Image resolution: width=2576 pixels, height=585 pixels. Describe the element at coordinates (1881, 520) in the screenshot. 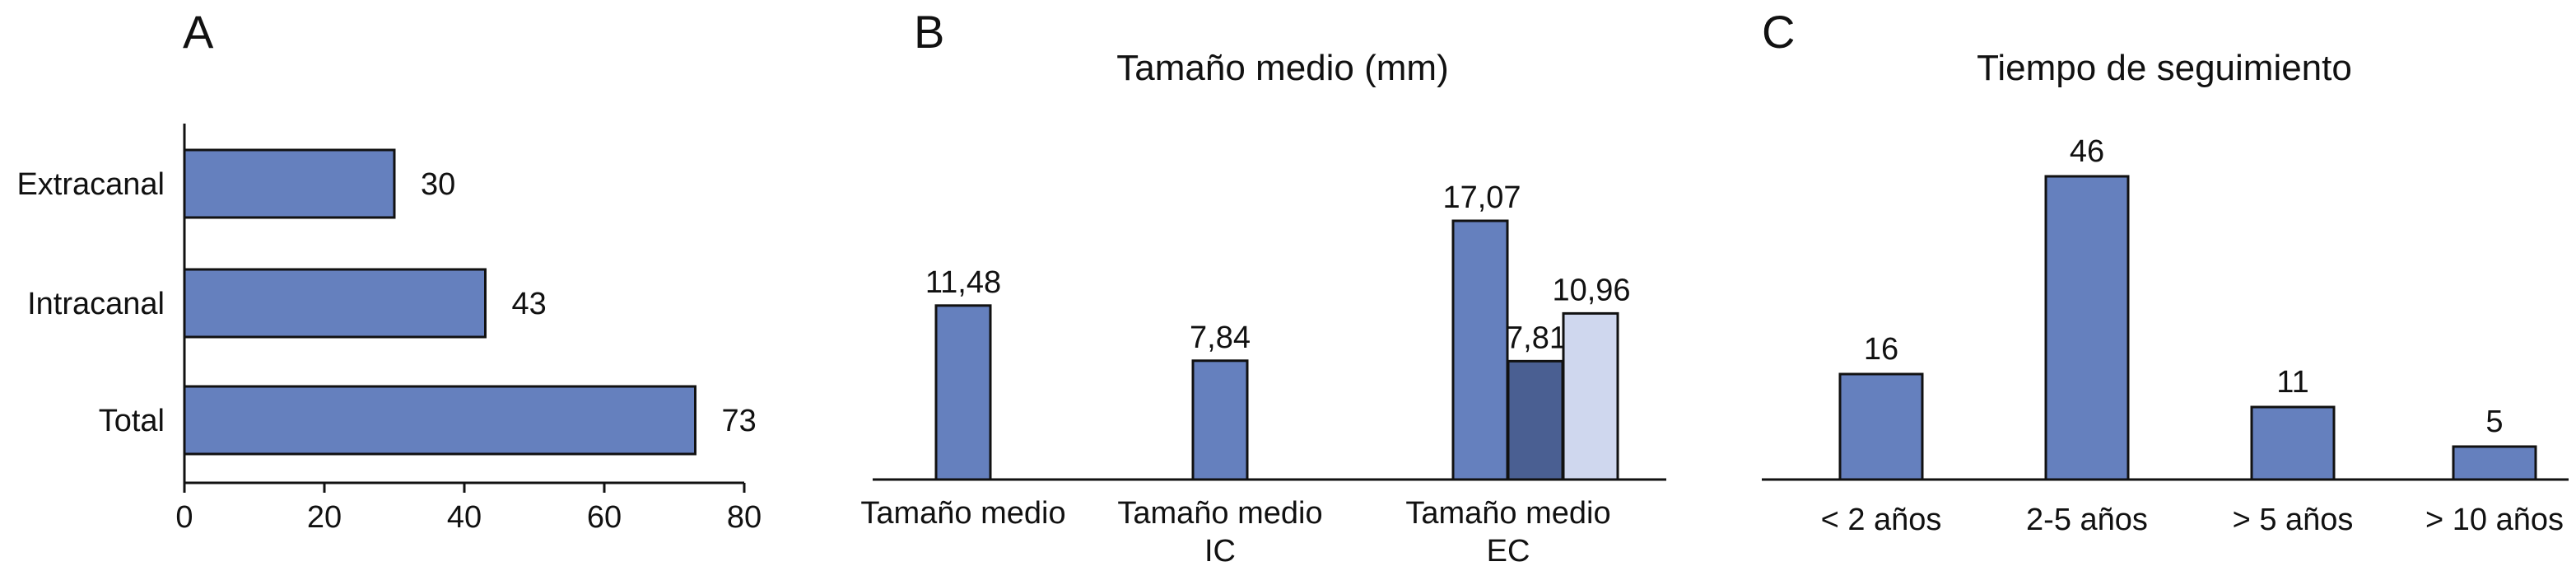

I see `chart-c-category-label-0: < 2 años` at that location.